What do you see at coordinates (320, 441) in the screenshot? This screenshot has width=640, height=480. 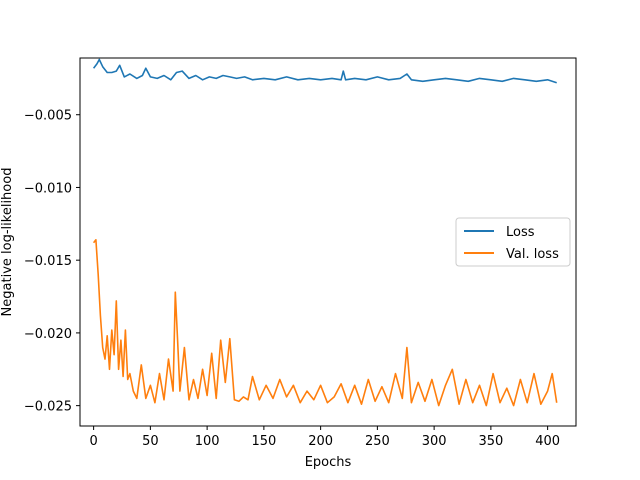 I see `x-tick-label: 200` at bounding box center [320, 441].